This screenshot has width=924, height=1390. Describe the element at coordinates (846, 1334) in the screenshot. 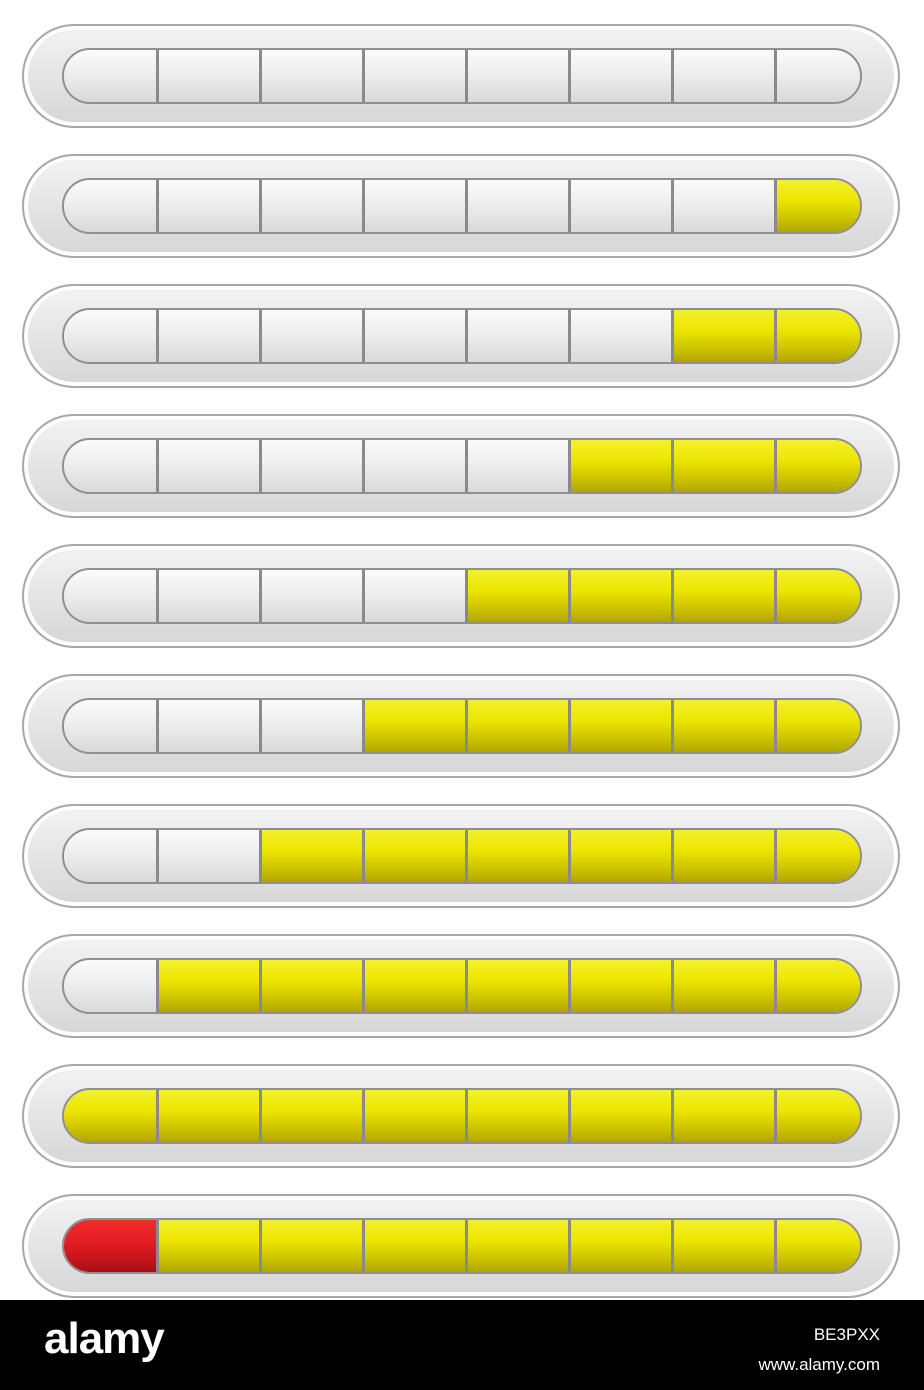

I see `image-id: BE3PXX` at that location.